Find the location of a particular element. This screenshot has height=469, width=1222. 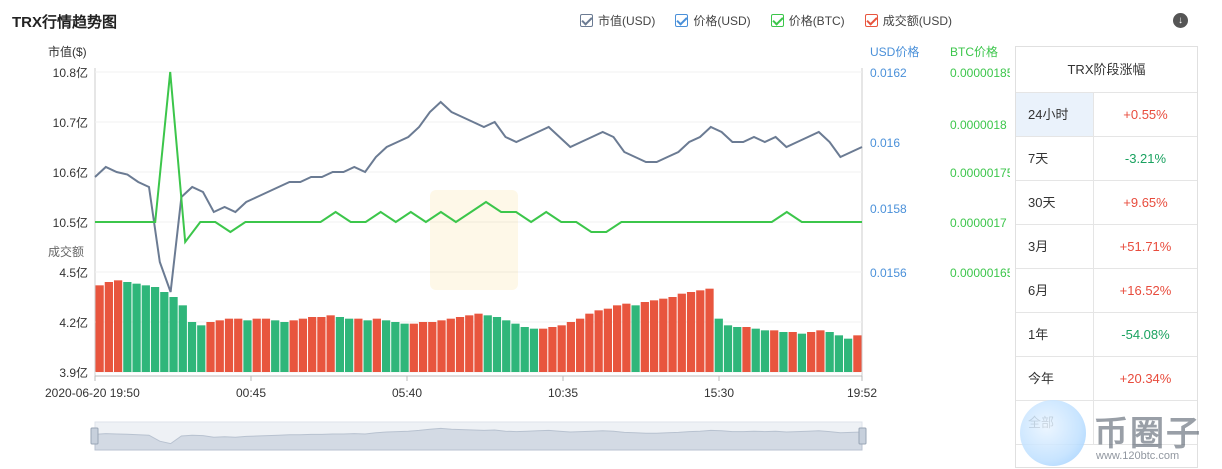

btc-tick-label: 0.00000175 is located at coordinates (980, 173).